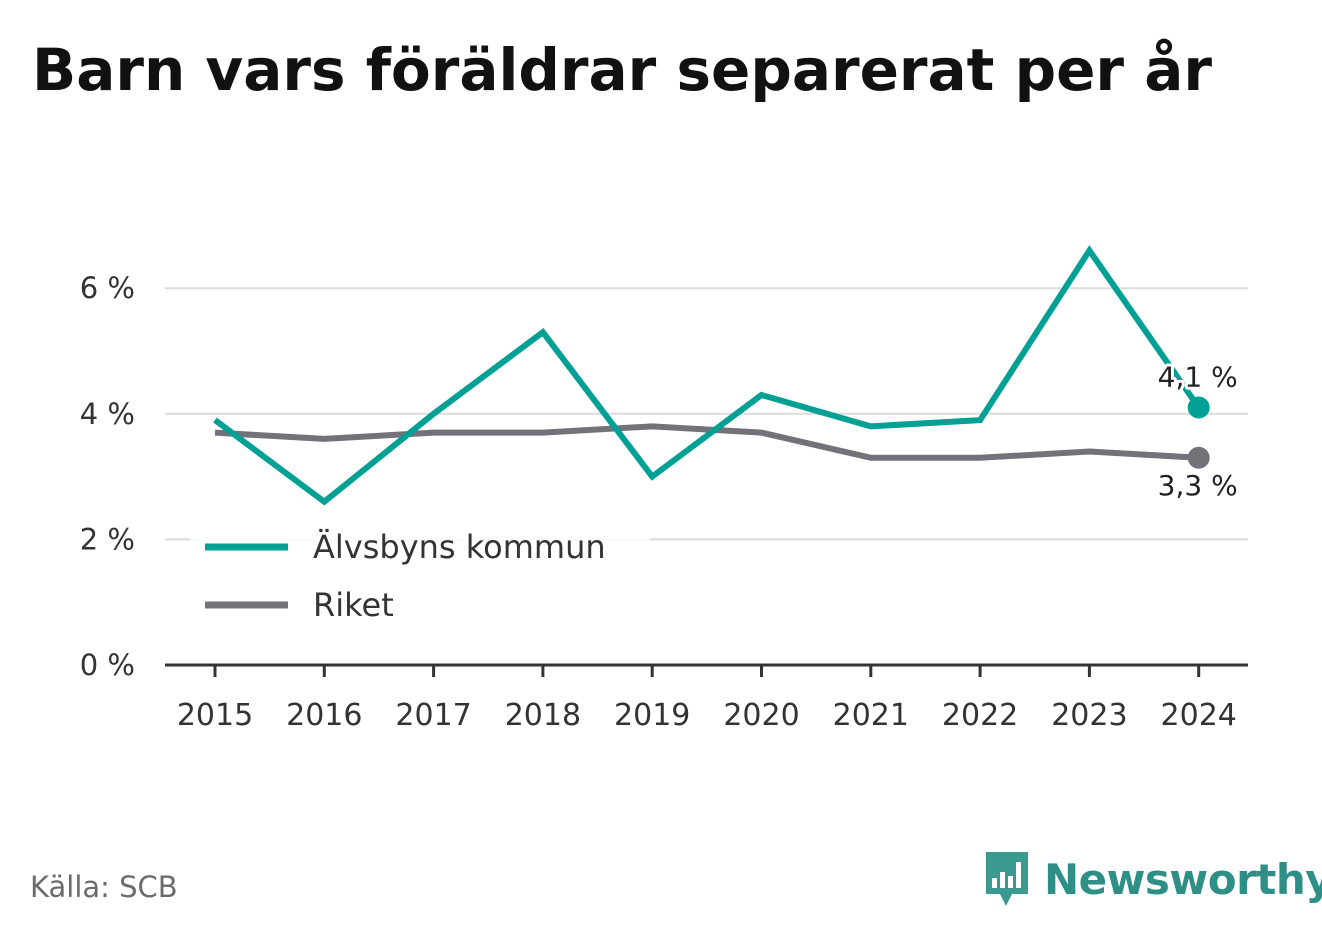  What do you see at coordinates (459, 547) in the screenshot?
I see `legend-label: Älvsbyns kommun` at bounding box center [459, 547].